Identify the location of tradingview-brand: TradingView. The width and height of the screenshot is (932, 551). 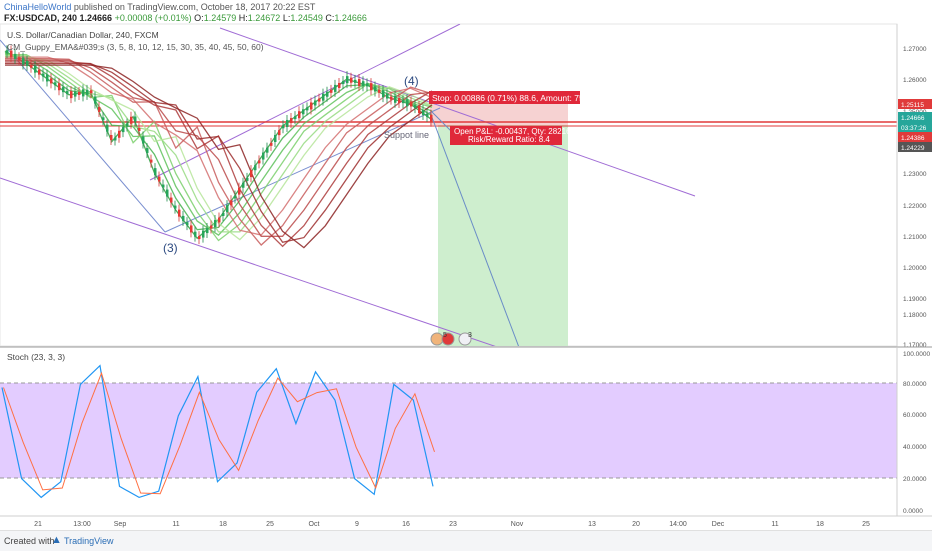
(89, 541).